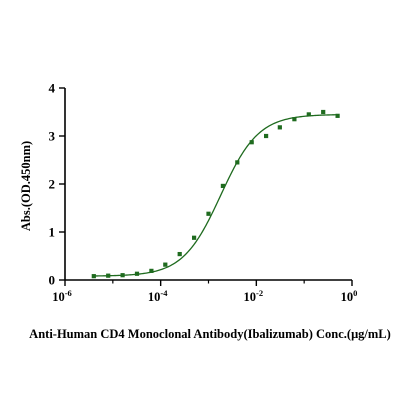 The height and width of the screenshot is (416, 416). I want to click on x-tick-label: 10⁻⁶, so click(62, 296).